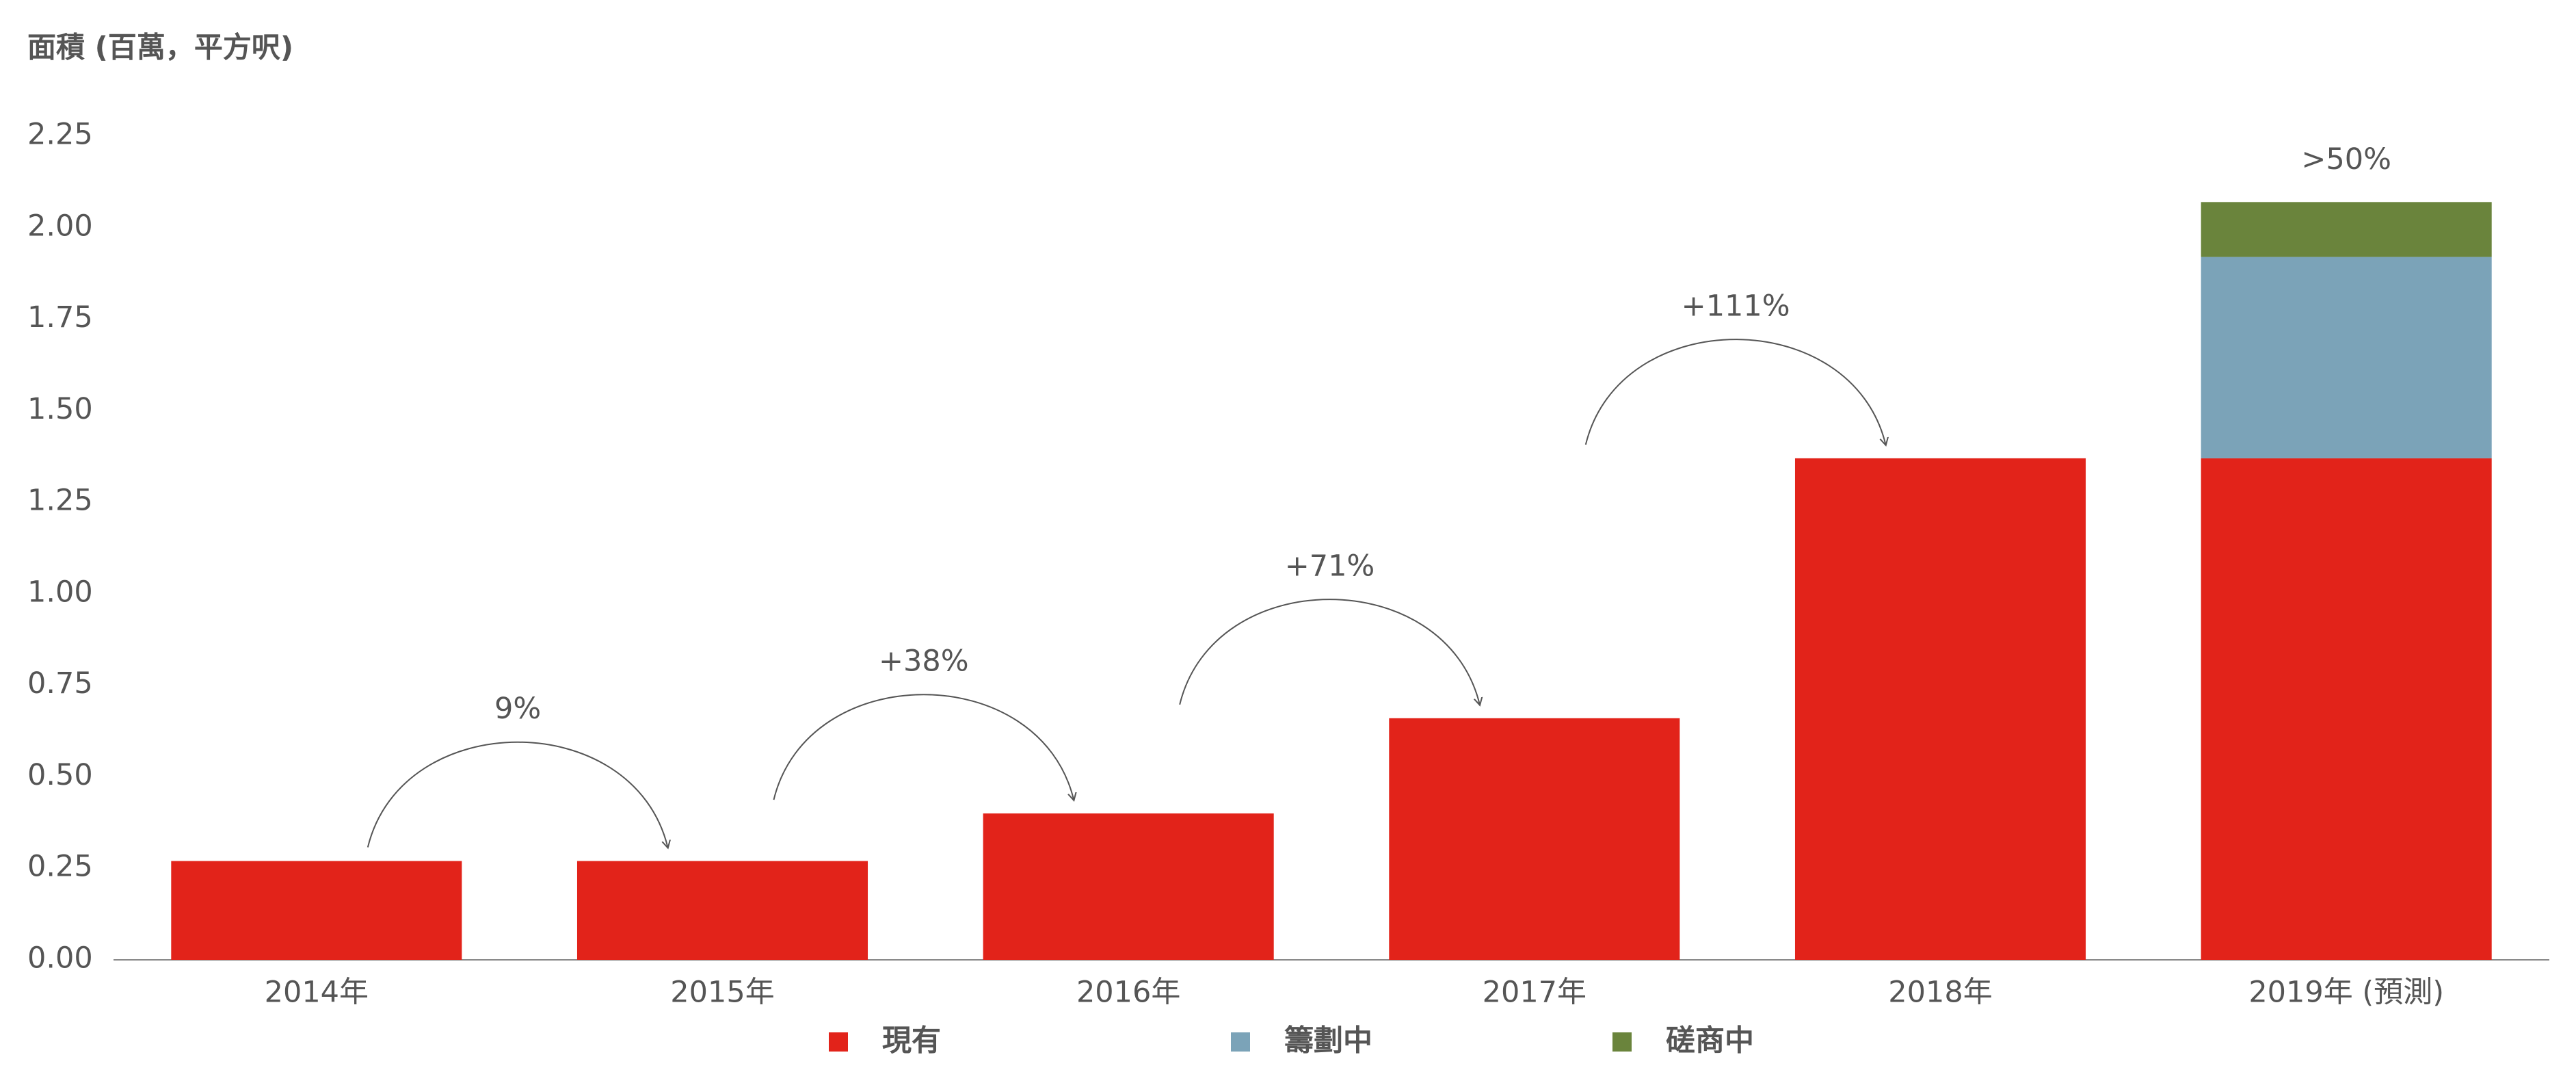 This screenshot has height=1083, width=2576. Describe the element at coordinates (2346, 159) in the screenshot. I see `annotation: >50%` at that location.